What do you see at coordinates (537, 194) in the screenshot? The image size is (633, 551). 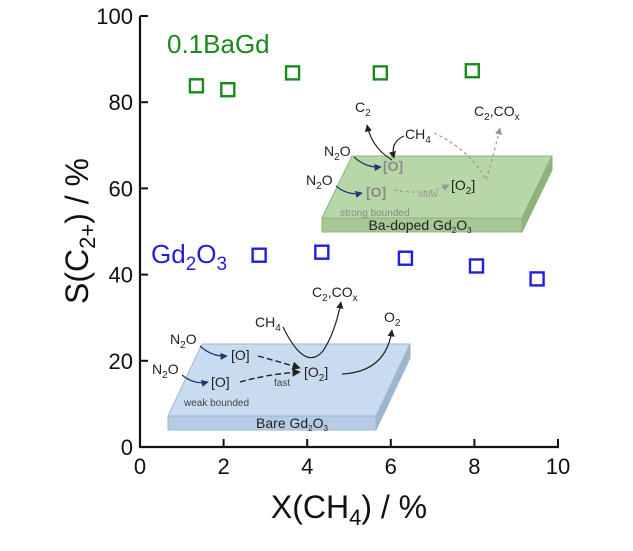 I see `inset-top-plate-side` at bounding box center [537, 194].